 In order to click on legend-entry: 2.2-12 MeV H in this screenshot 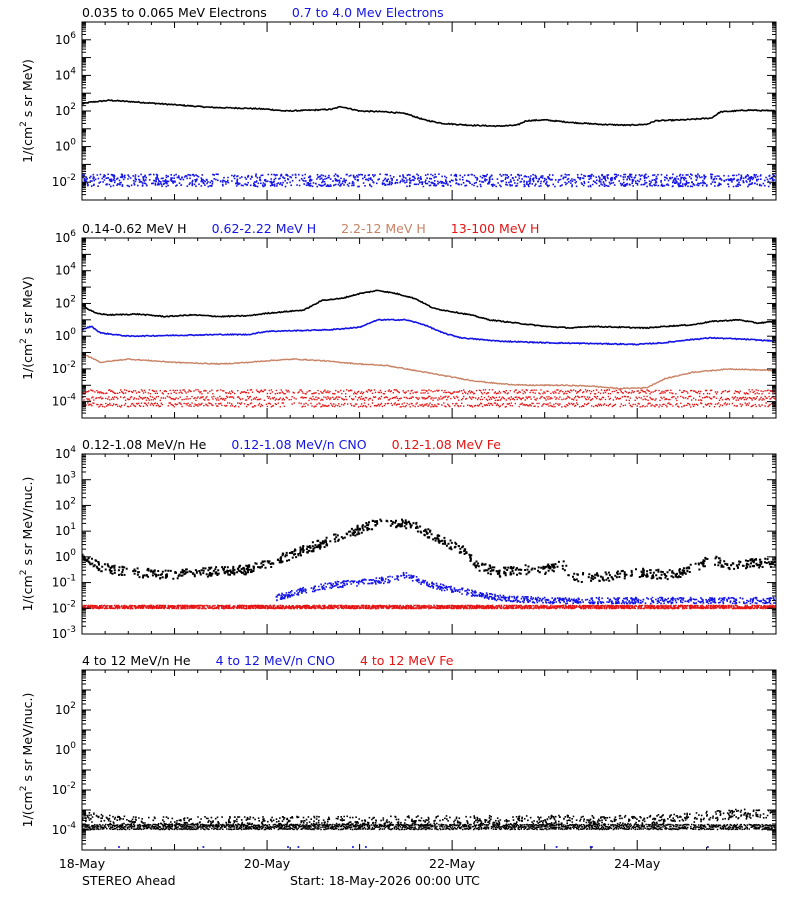, I will do `click(371, 228)`.